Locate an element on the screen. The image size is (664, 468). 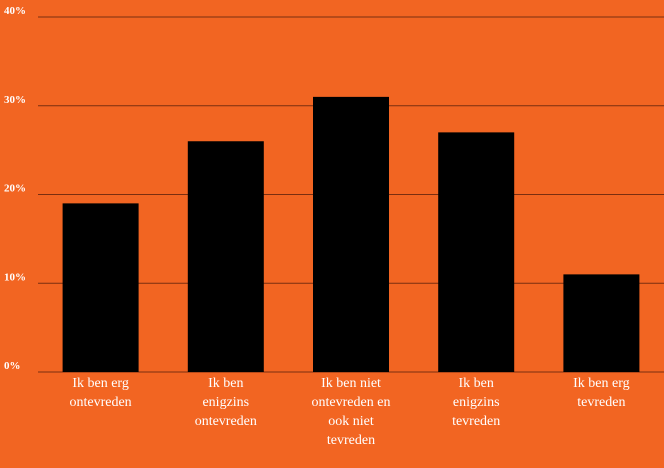
x-category-label: Ik ben enigzins tevreden is located at coordinates (476, 402).